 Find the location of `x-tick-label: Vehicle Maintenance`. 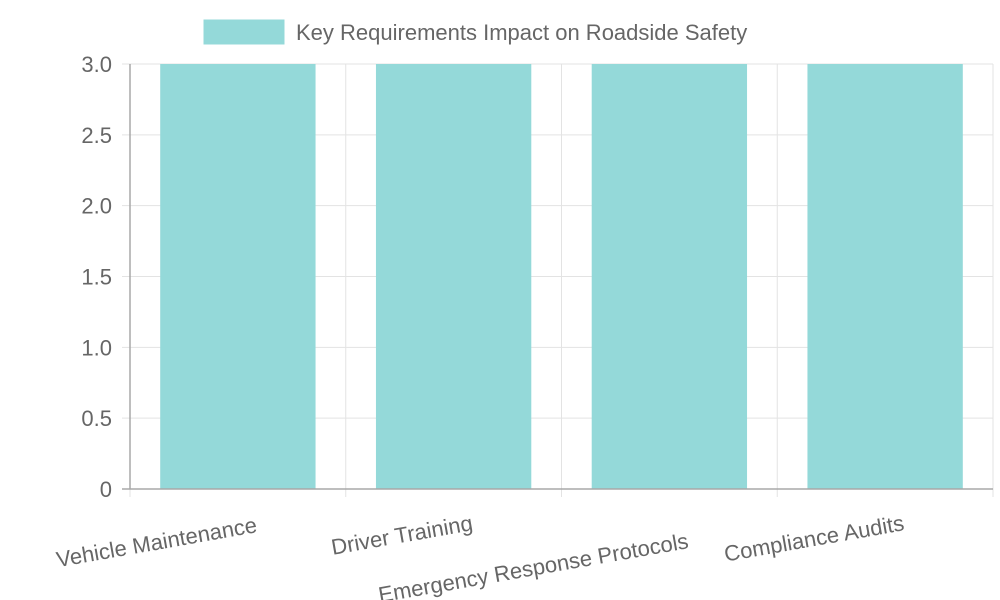

x-tick-label: Vehicle Maintenance is located at coordinates (156, 542).